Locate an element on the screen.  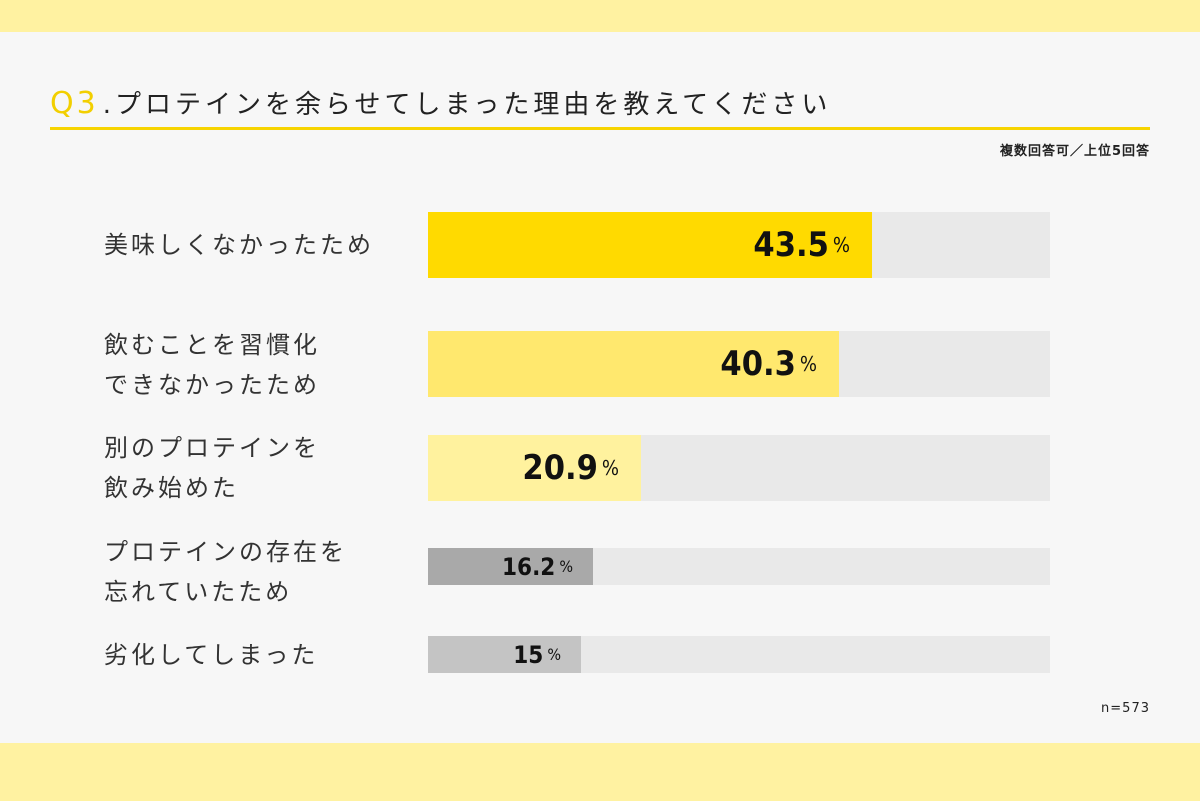
question-title: Q3 .プロテインを余らせてしまった理由を教えてください is located at coordinates (600, 102).